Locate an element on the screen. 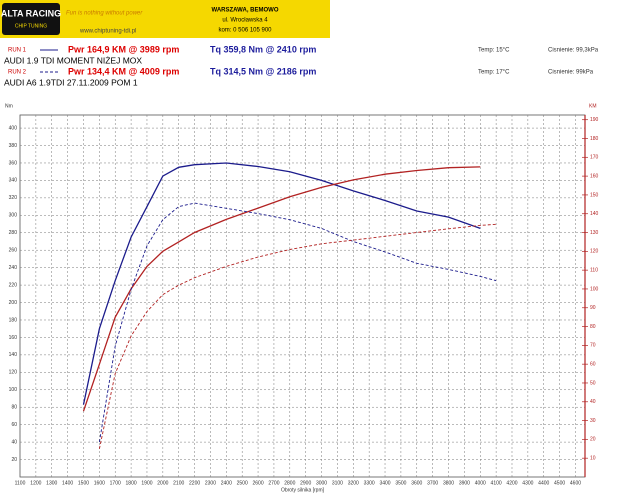  run-power: Pwr 134,4 KM @ 4009 rpm is located at coordinates (123, 71).